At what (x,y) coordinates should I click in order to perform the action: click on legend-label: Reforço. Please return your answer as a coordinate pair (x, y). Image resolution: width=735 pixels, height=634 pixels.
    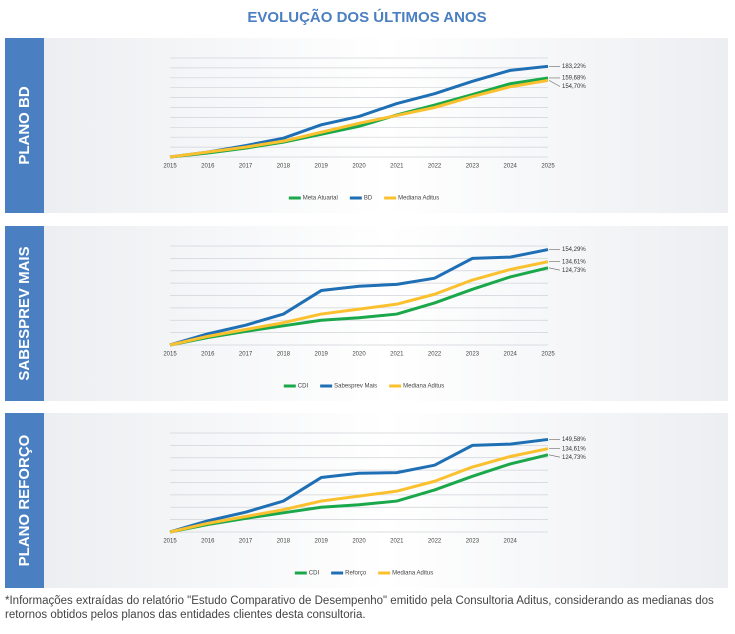
    Looking at the image, I should click on (356, 574).